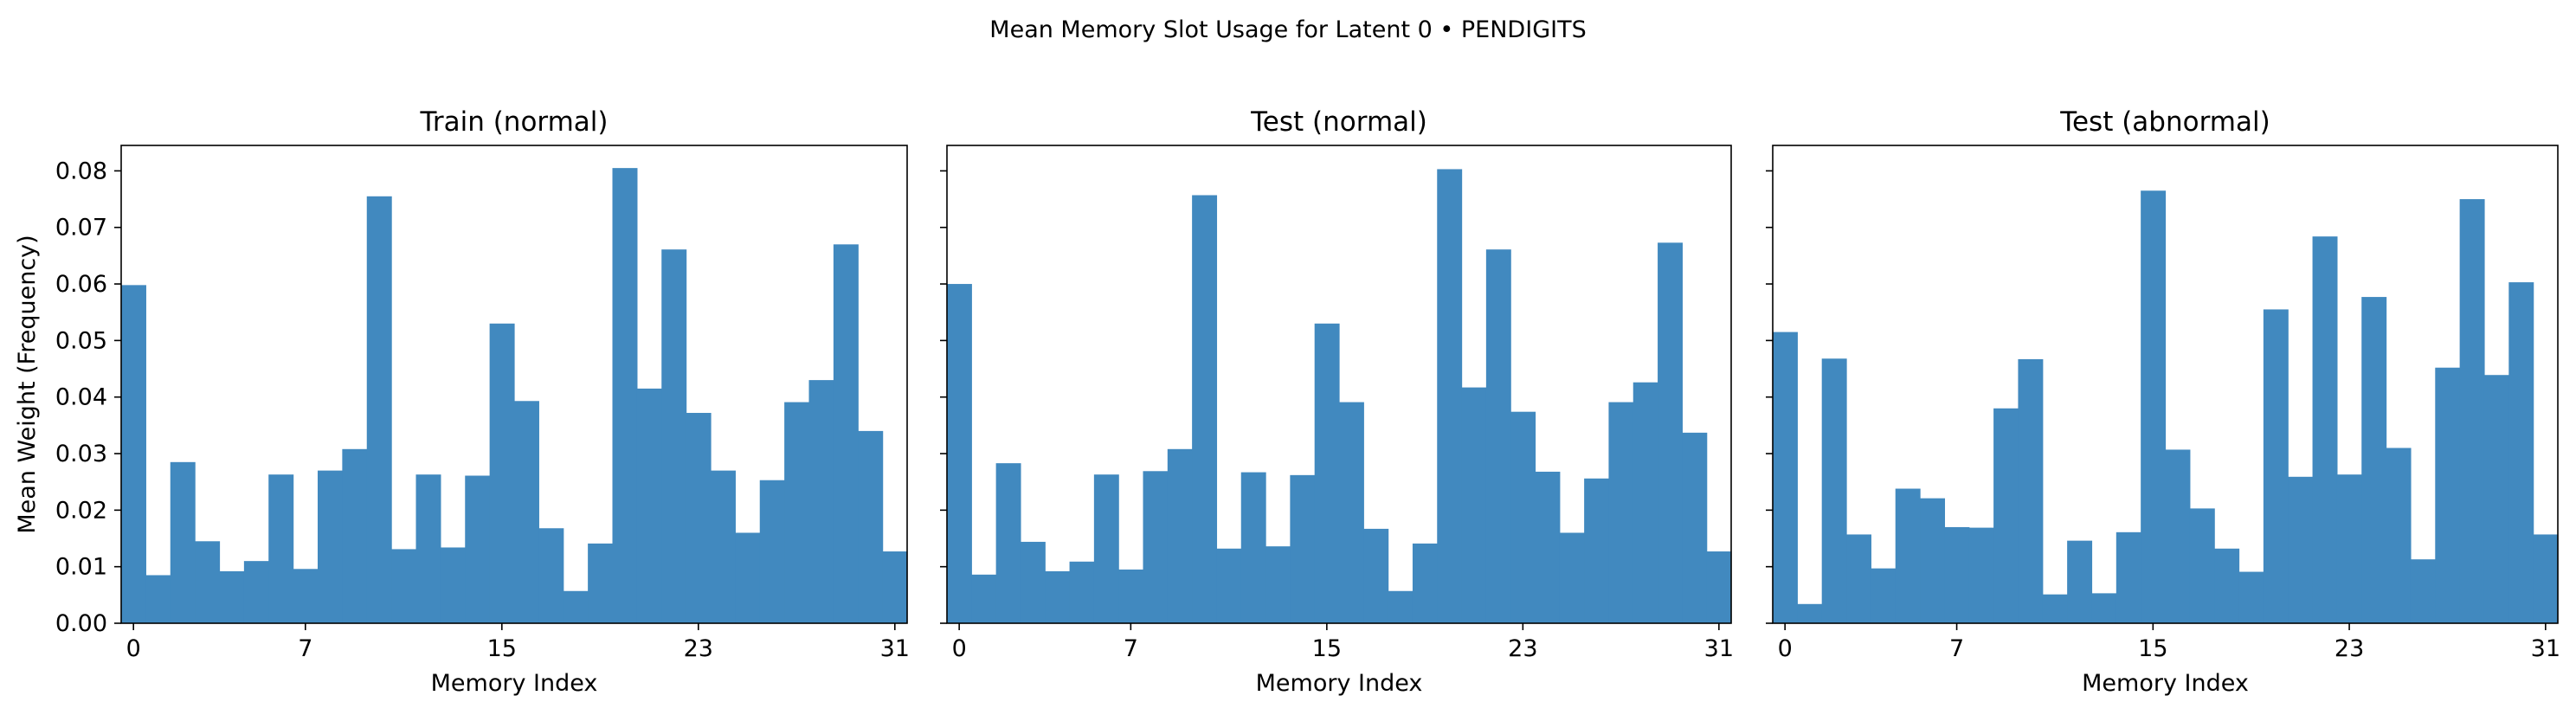 The height and width of the screenshot is (715, 2576). What do you see at coordinates (305, 649) in the screenshot?
I see `x-tick-label: 7` at bounding box center [305, 649].